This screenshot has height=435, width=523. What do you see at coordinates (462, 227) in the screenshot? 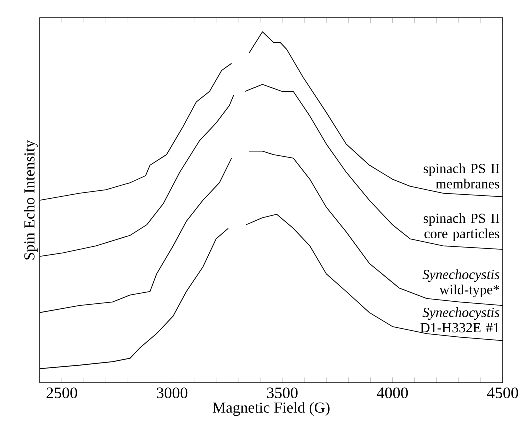
I see `series-label: spinach PS II core particles` at bounding box center [462, 227].